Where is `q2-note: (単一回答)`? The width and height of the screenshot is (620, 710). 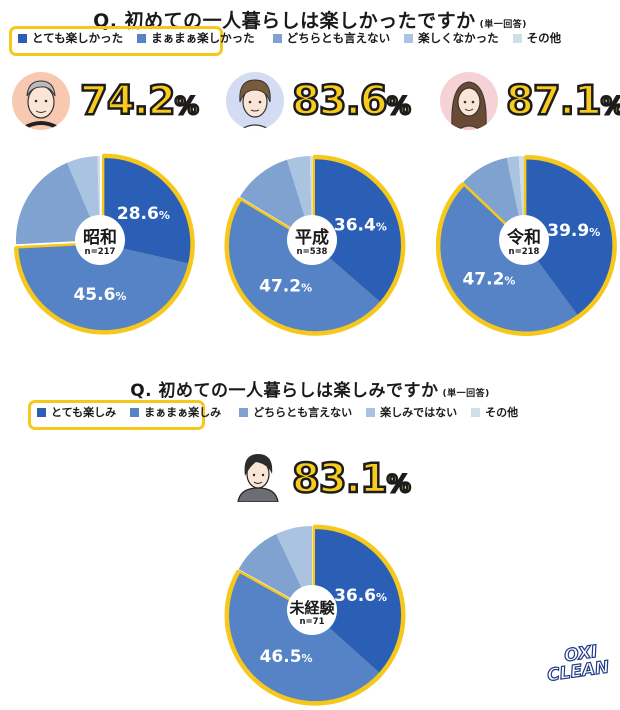 q2-note: (単一回答) is located at coordinates (466, 394).